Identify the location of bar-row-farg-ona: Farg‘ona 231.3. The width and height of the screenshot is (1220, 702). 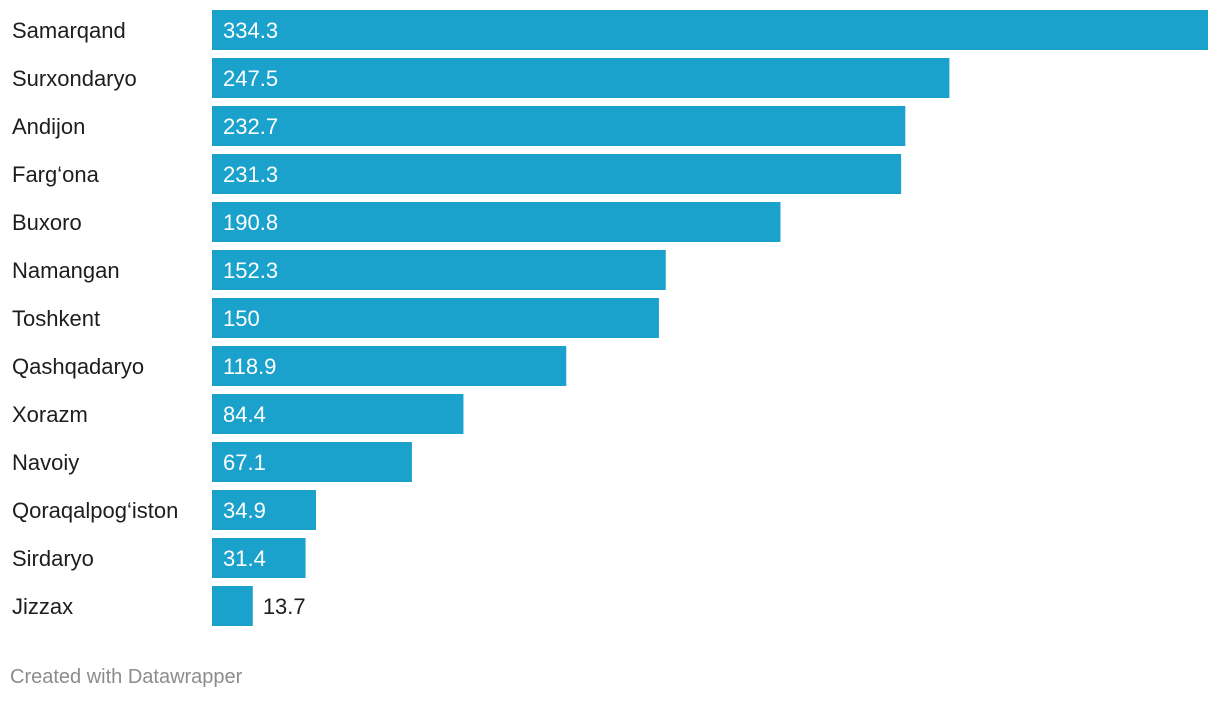
(457, 174).